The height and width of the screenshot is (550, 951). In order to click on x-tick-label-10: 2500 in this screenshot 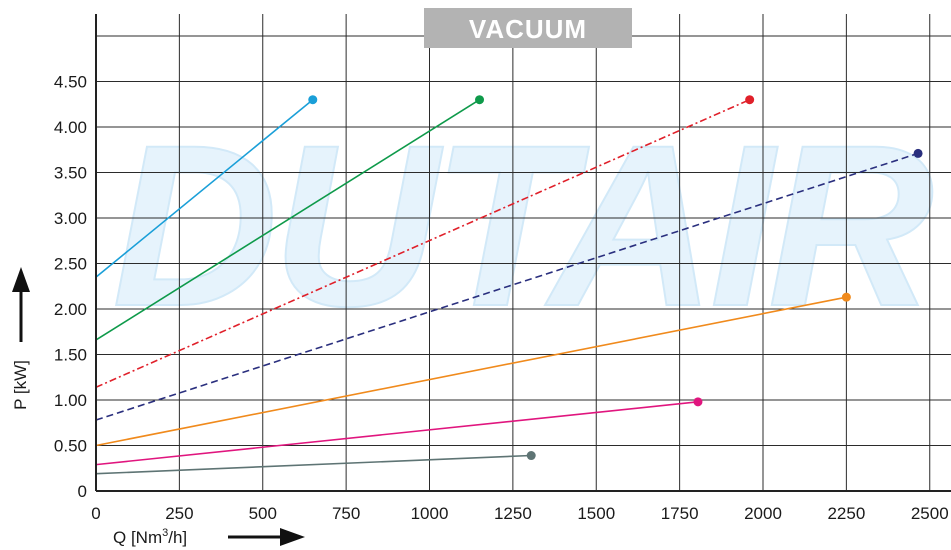, I will do `click(930, 513)`.